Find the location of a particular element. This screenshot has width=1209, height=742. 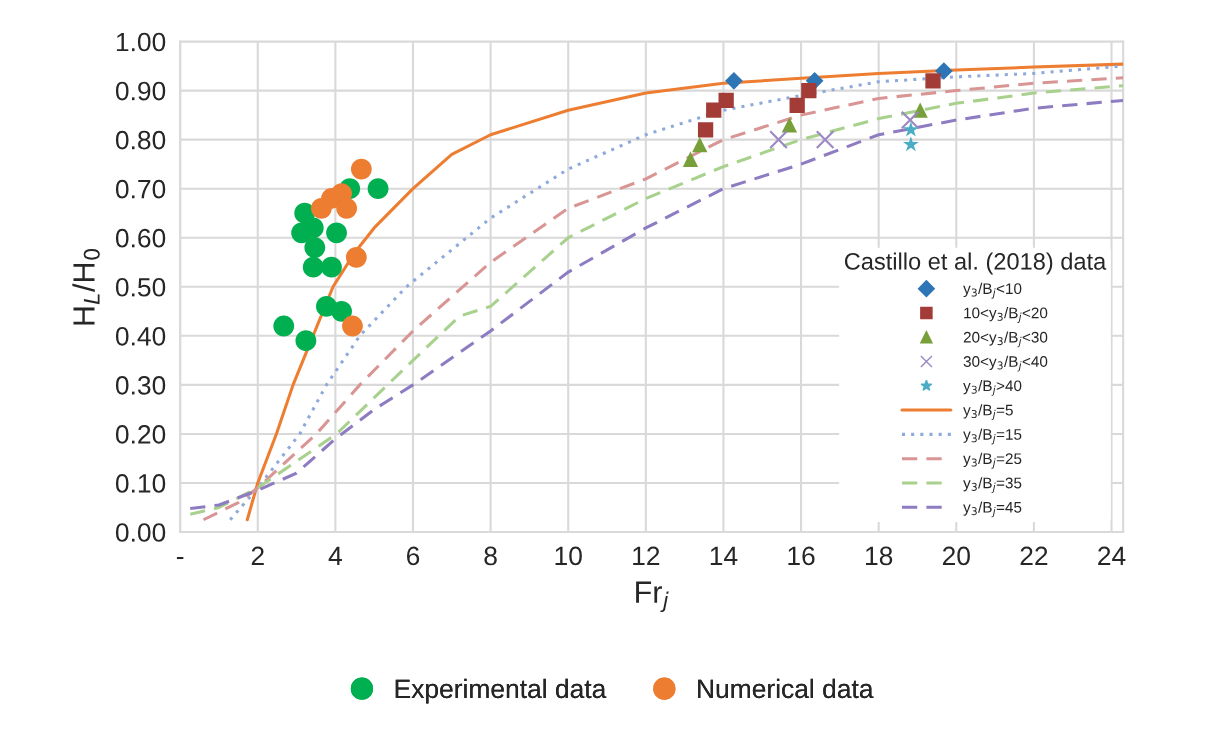

x-tick-label: - is located at coordinates (180, 558).